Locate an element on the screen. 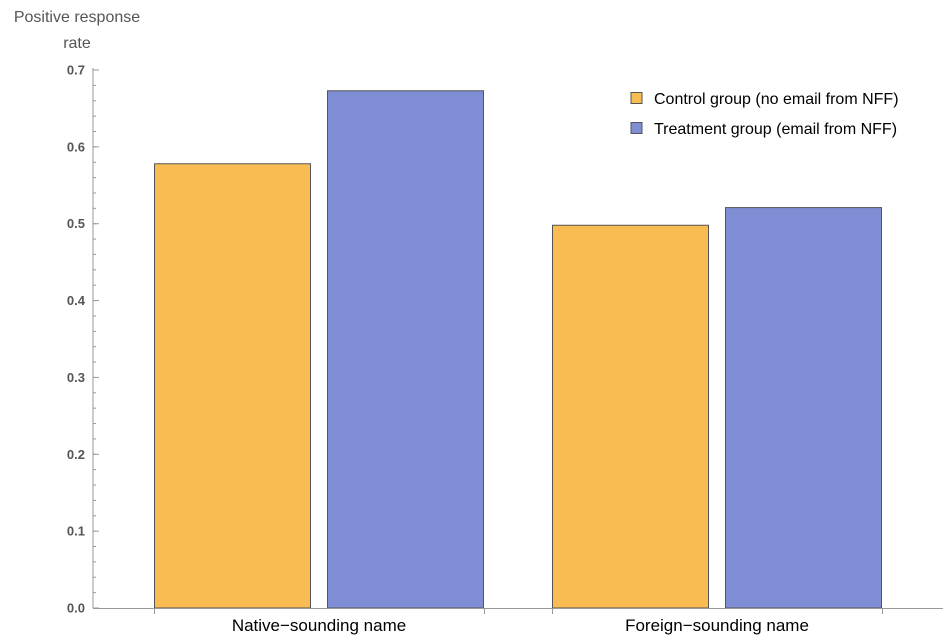  x-category-label: Native−sounding name is located at coordinates (319, 625).